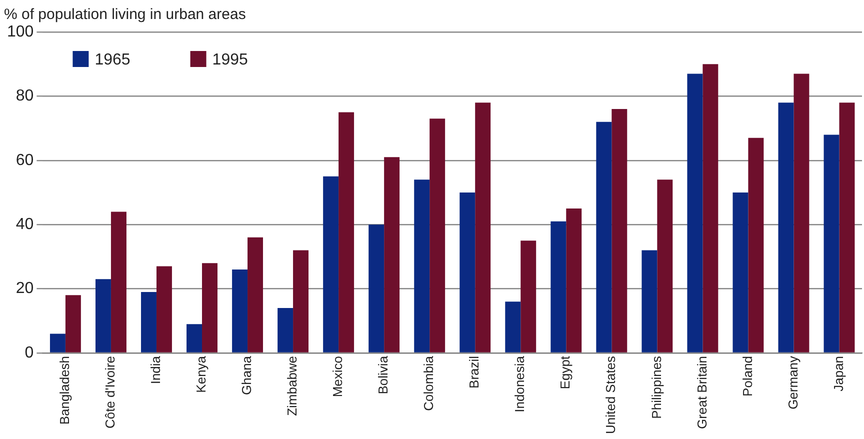  Describe the element at coordinates (64, 390) in the screenshot. I see `x-tick-label: Bangladesh` at that location.